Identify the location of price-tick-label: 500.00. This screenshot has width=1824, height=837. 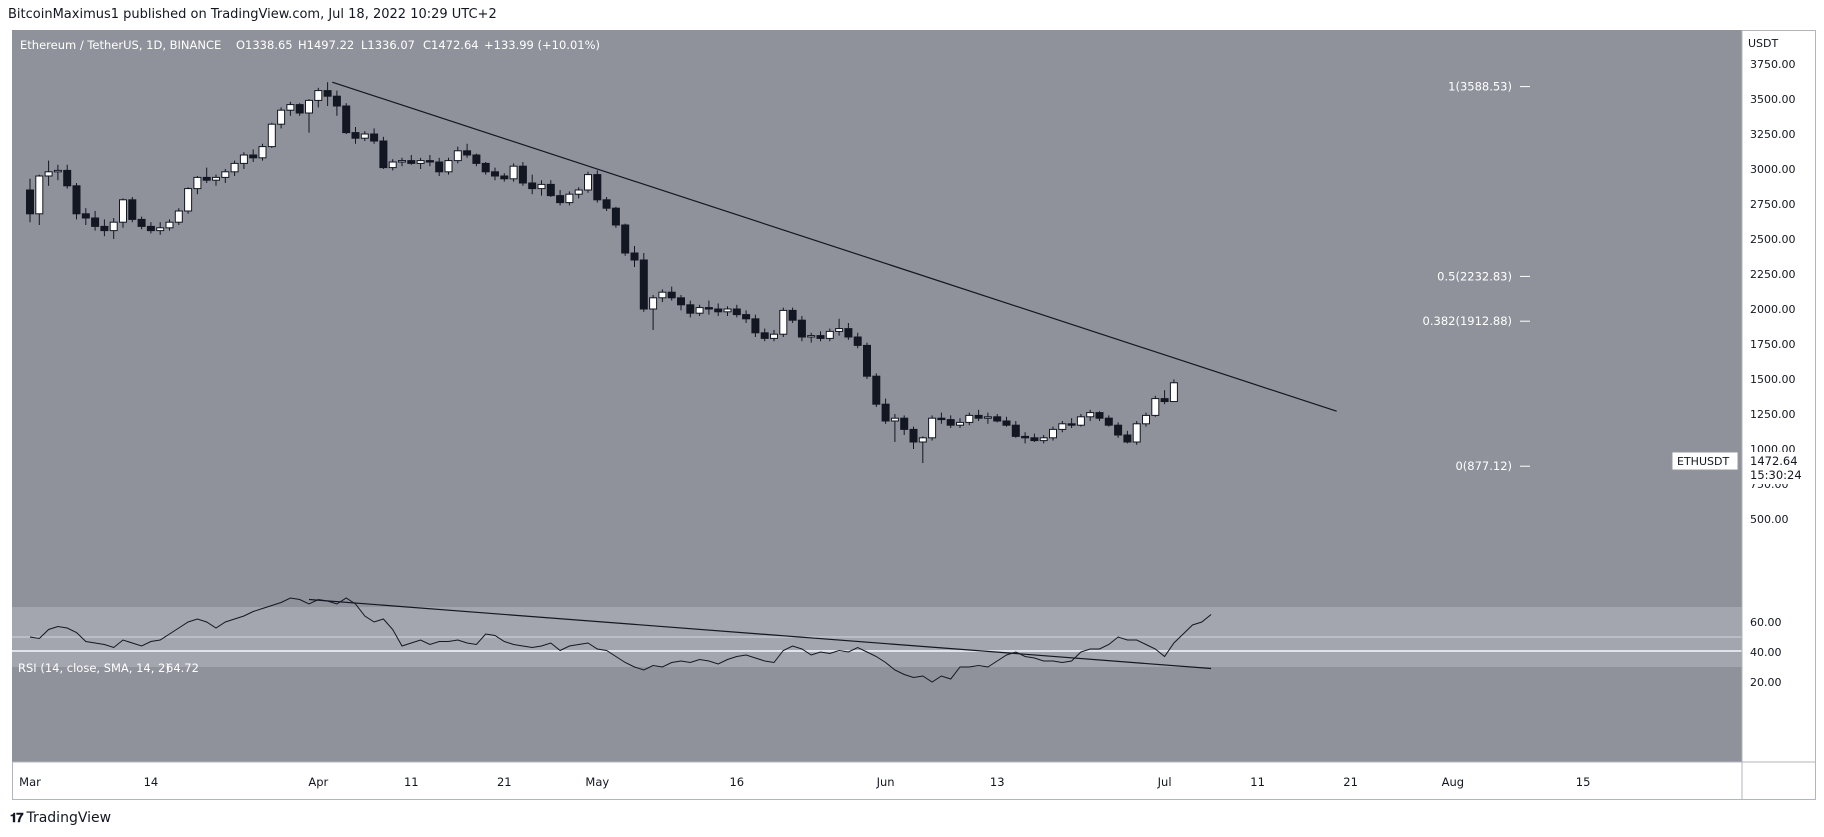
(1769, 519).